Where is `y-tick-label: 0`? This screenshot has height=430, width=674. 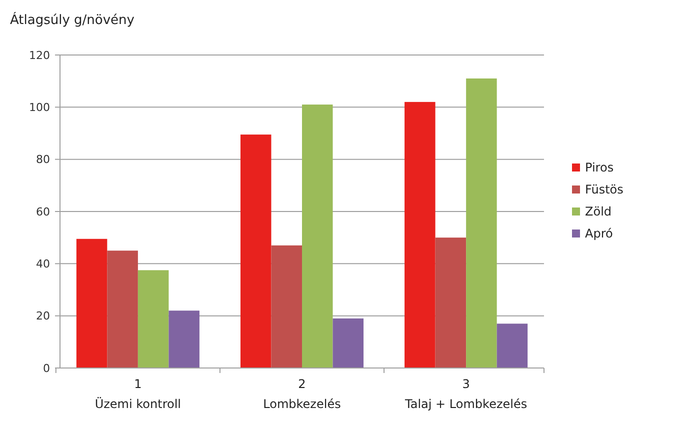 y-tick-label: 0 is located at coordinates (46, 368).